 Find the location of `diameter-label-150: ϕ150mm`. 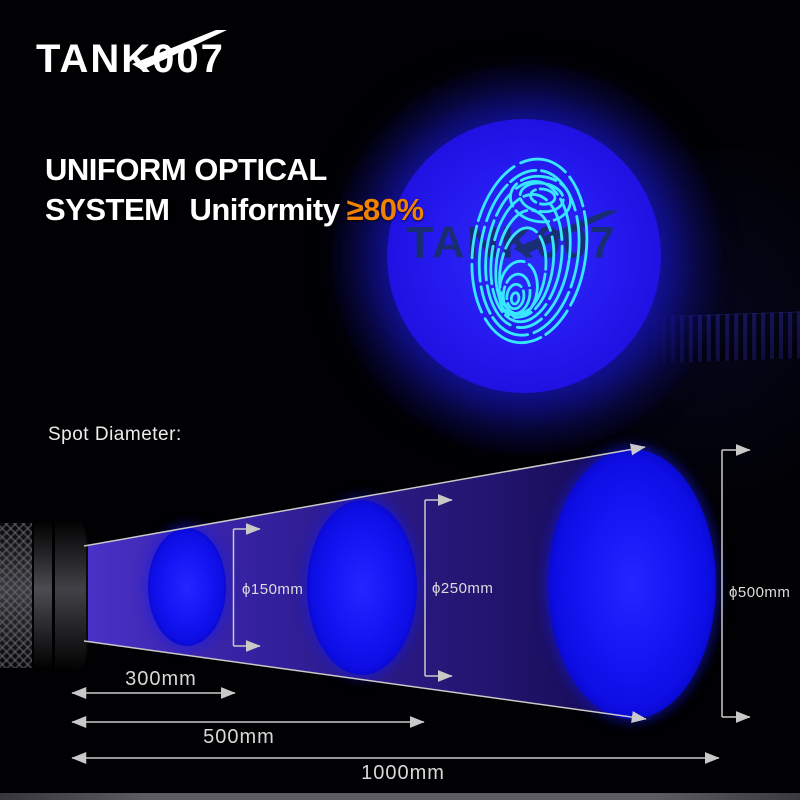

diameter-label-150: ϕ150mm is located at coordinates (273, 589).